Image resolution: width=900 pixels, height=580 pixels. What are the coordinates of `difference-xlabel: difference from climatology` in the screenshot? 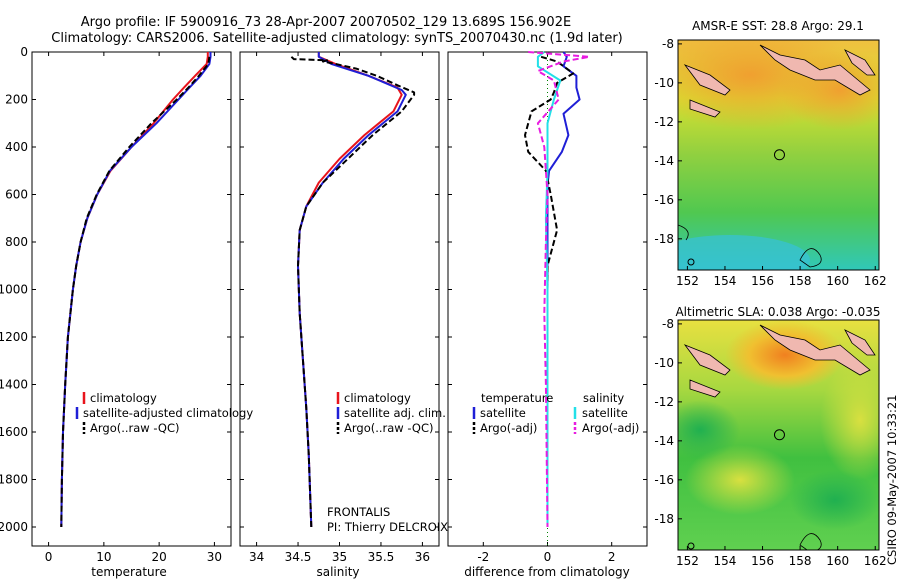 It's located at (547, 572).